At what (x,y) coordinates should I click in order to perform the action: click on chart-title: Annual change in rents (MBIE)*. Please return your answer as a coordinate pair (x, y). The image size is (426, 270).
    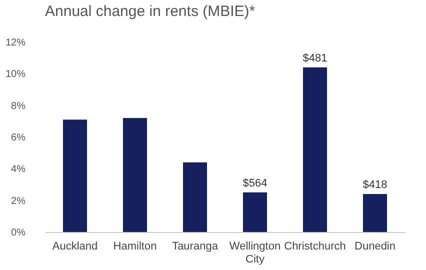
    Looking at the image, I should click on (150, 11).